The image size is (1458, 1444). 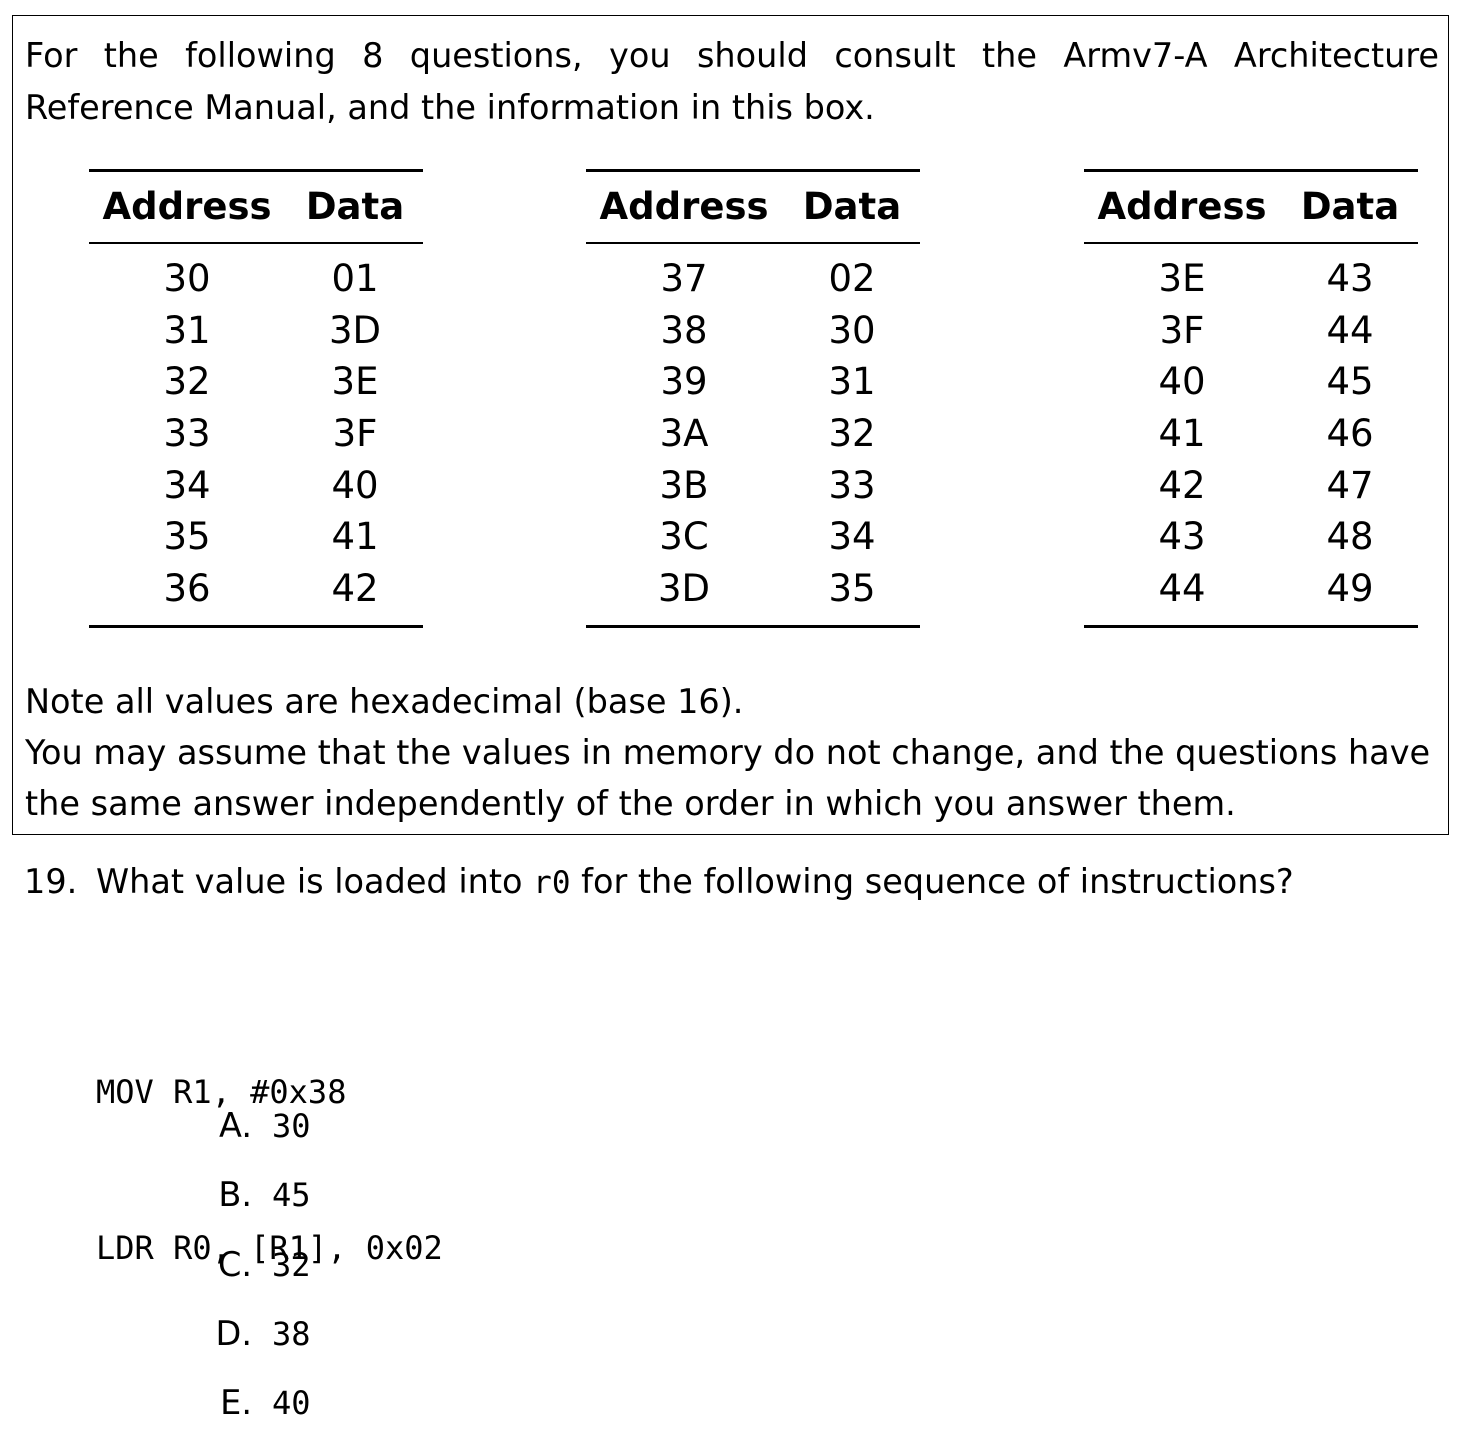 What do you see at coordinates (852, 434) in the screenshot?
I see `data-cell: 32` at bounding box center [852, 434].